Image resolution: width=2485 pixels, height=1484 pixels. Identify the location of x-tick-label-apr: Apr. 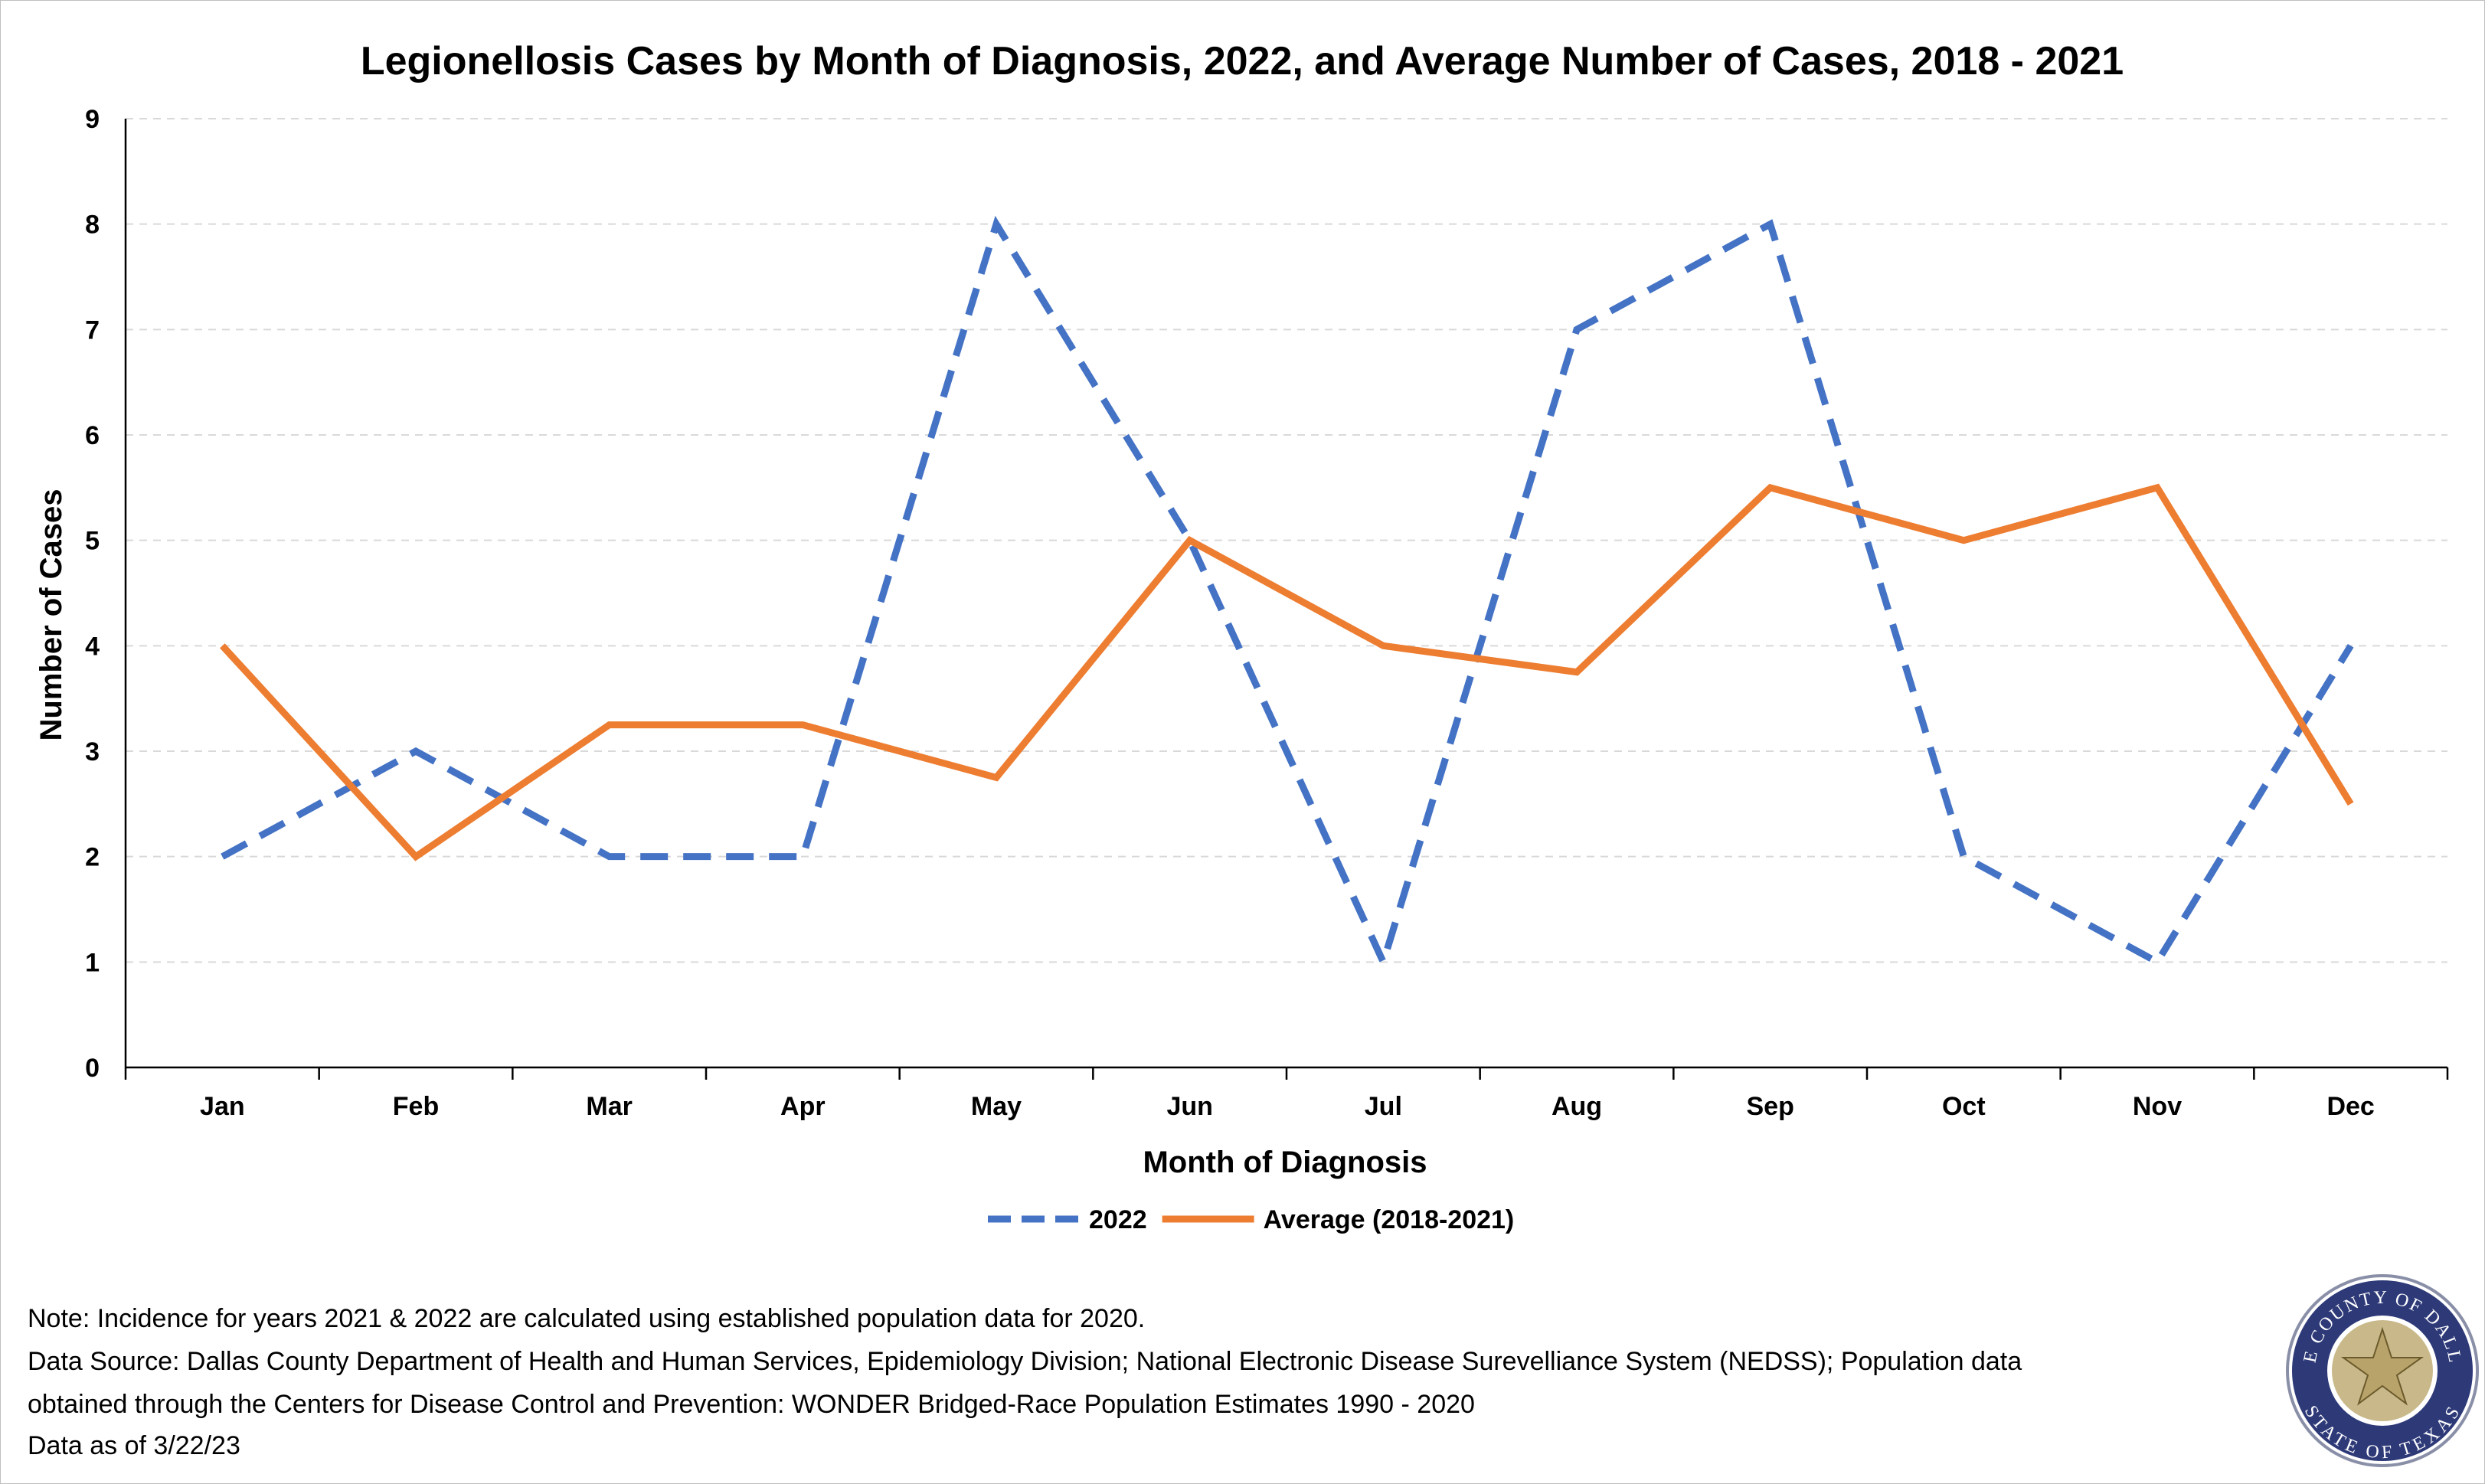
(803, 1106).